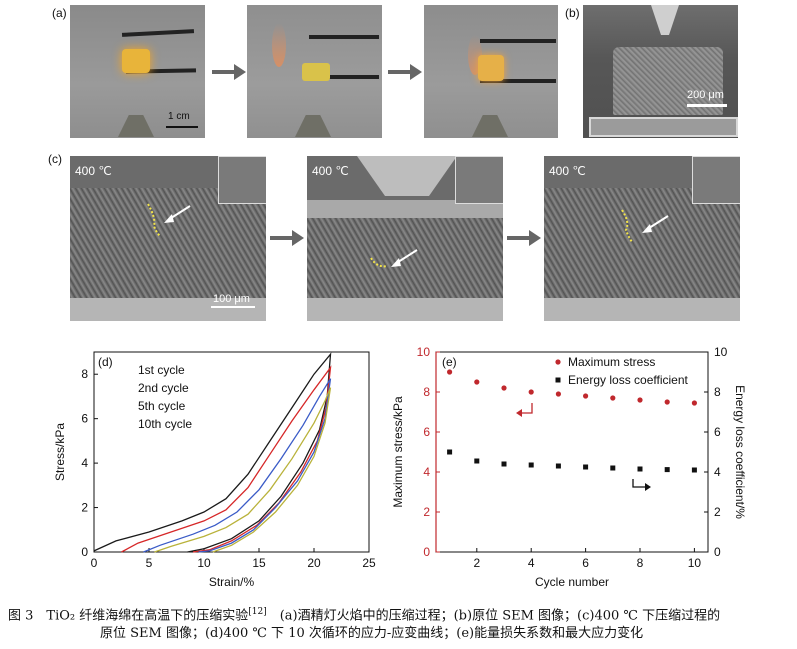 This screenshot has height=649, width=797. What do you see at coordinates (369, 563) in the screenshot?
I see `x-tick-label: 25` at bounding box center [369, 563].